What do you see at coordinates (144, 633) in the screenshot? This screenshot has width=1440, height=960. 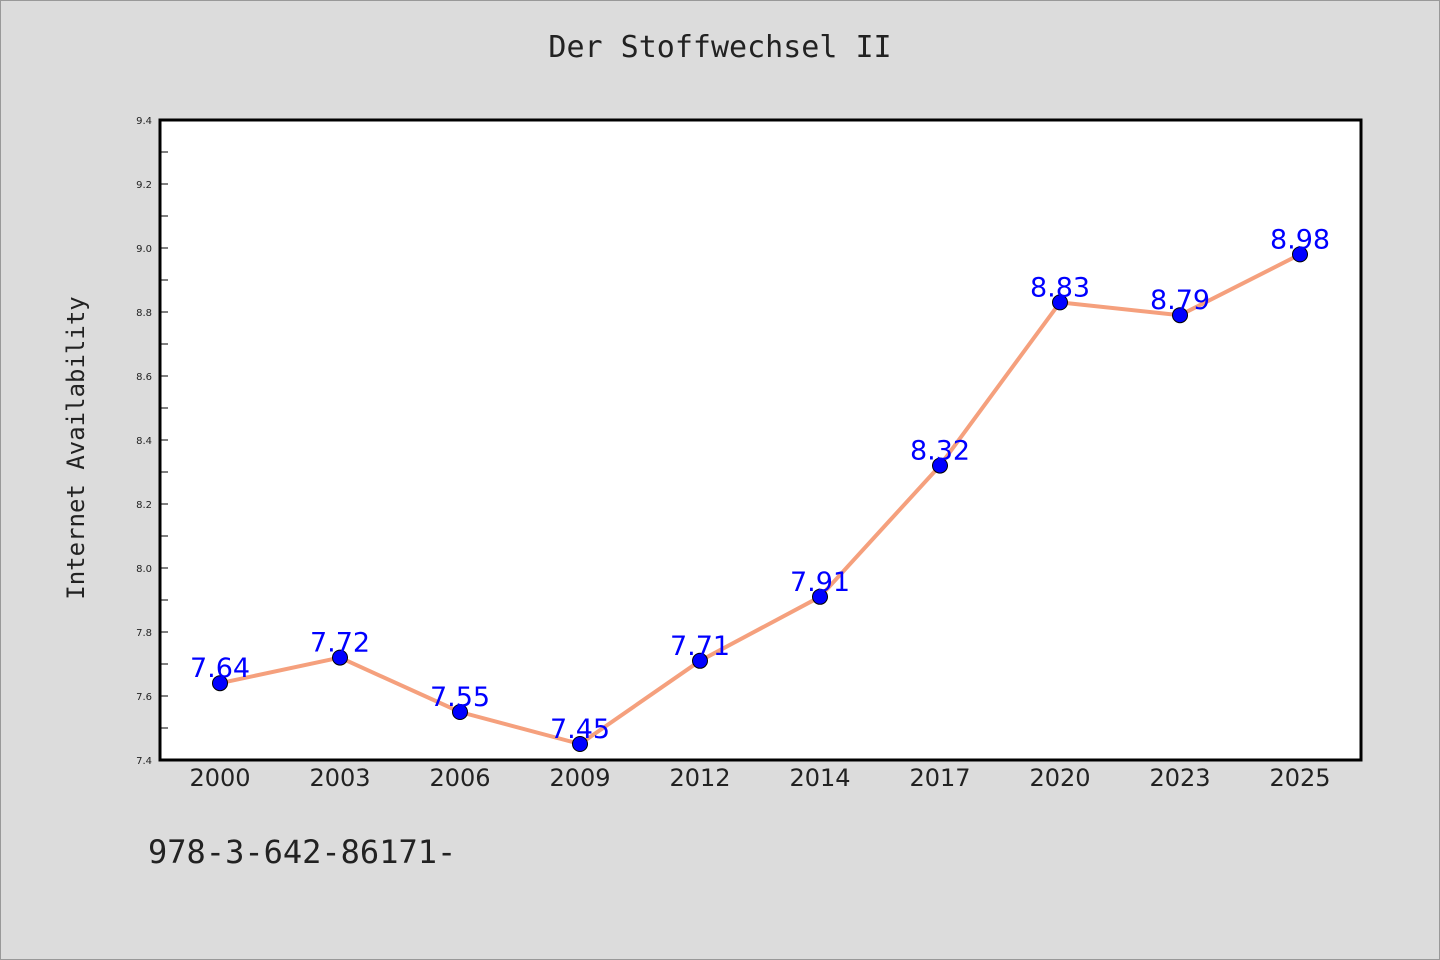 I see `y-tick-label: 7.8` at bounding box center [144, 633].